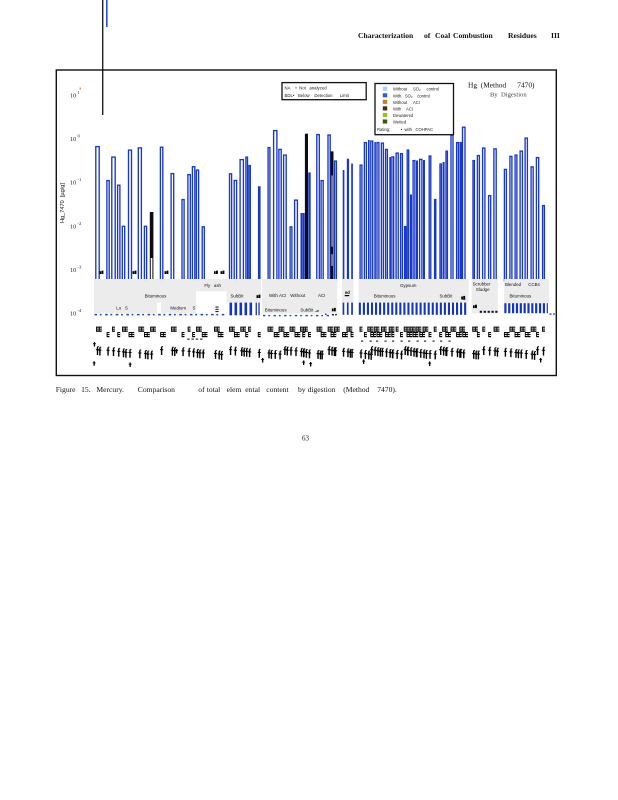  I want to click on svg-text: CCBs, so click(534, 284).